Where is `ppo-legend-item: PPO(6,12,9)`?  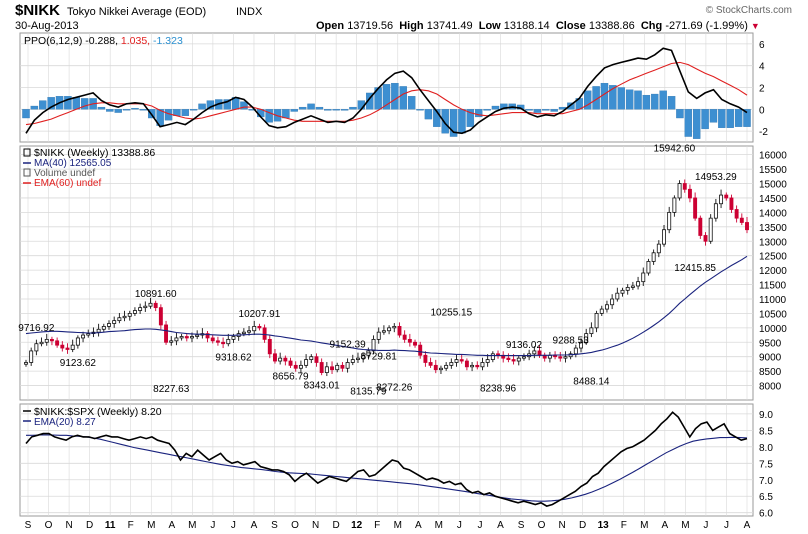 ppo-legend-item: PPO(6,12,9) is located at coordinates (53, 41).